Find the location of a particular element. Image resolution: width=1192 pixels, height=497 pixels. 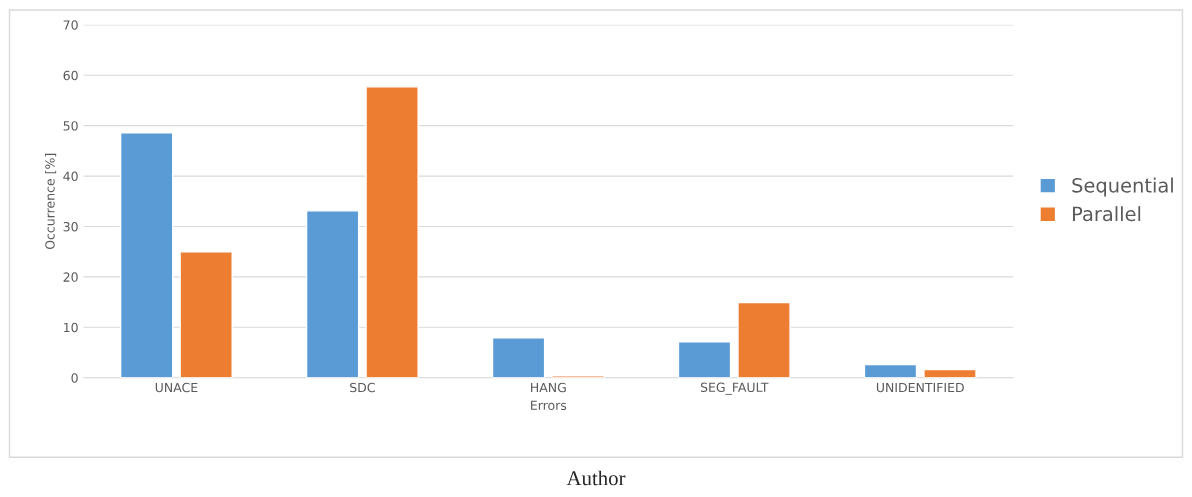

y-tick-label: 30 is located at coordinates (70, 226).